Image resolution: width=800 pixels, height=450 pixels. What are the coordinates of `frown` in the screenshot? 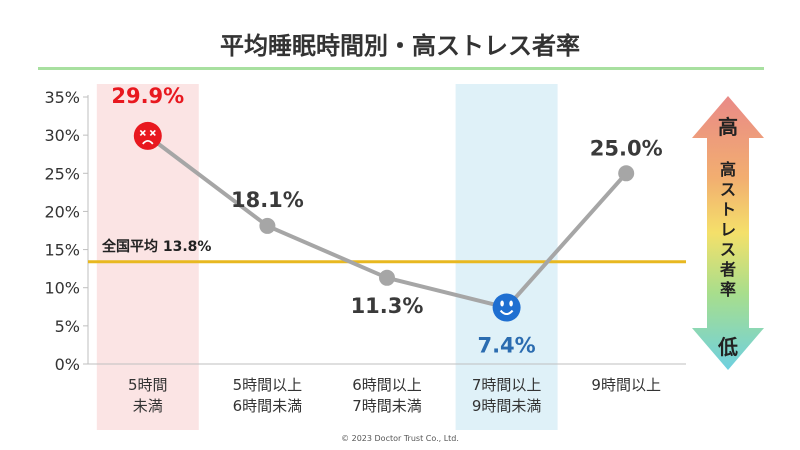 It's located at (148, 142).